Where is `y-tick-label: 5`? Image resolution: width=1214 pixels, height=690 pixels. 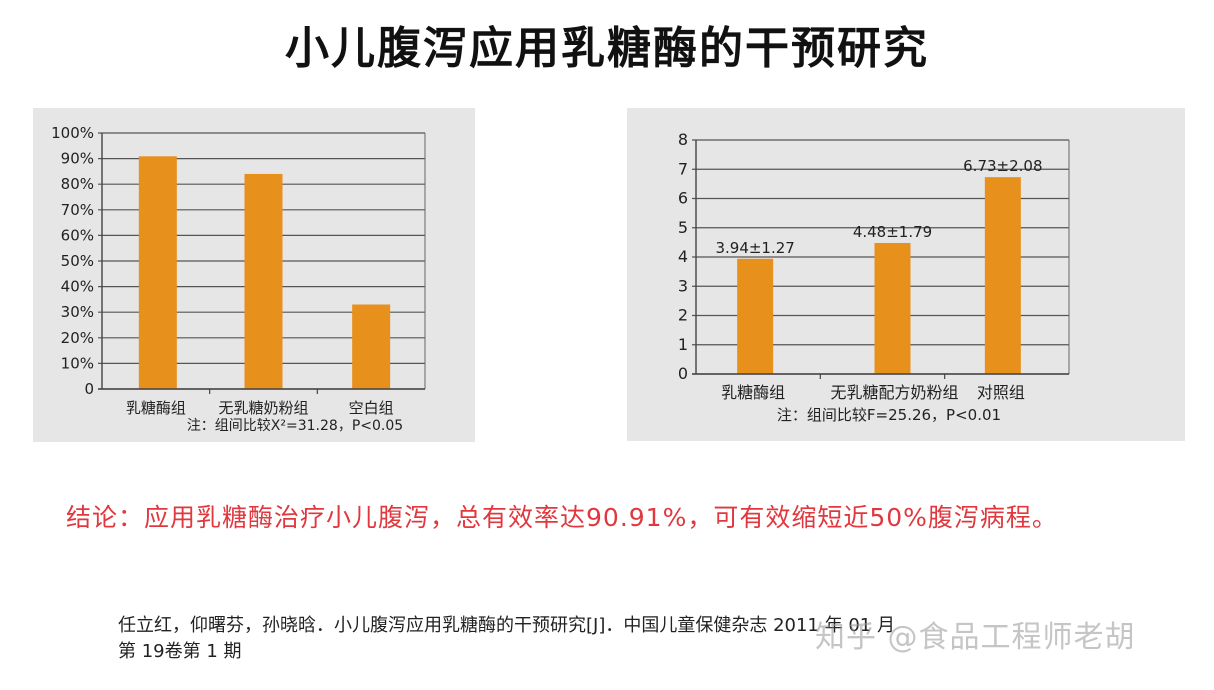
y-tick-label: 5 is located at coordinates (683, 227).